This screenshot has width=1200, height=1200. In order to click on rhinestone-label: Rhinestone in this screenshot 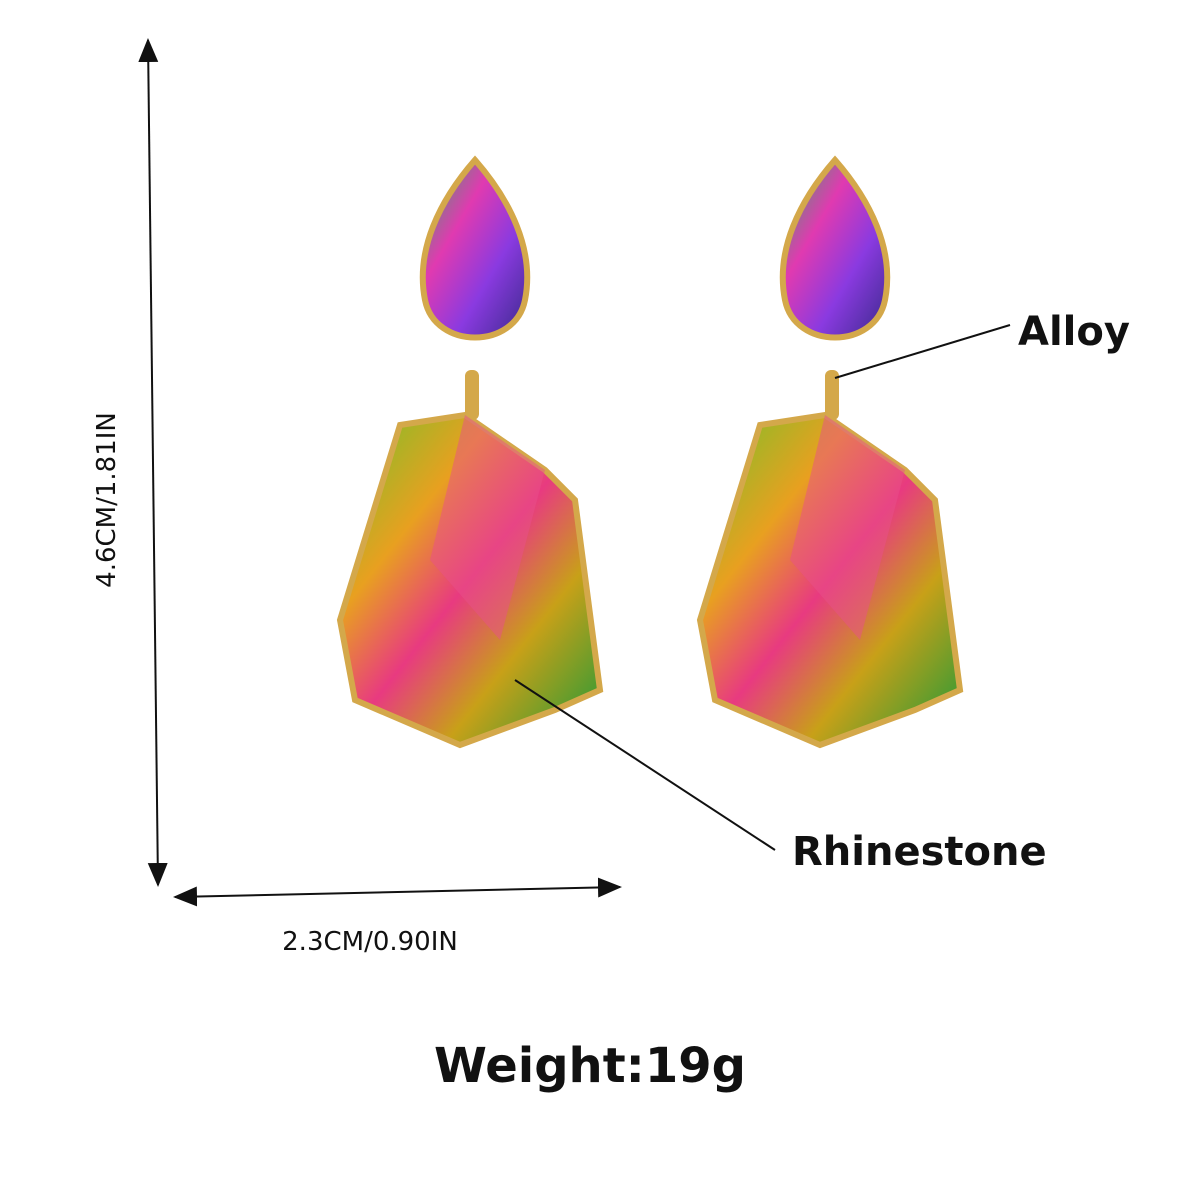, I will do `click(919, 852)`.